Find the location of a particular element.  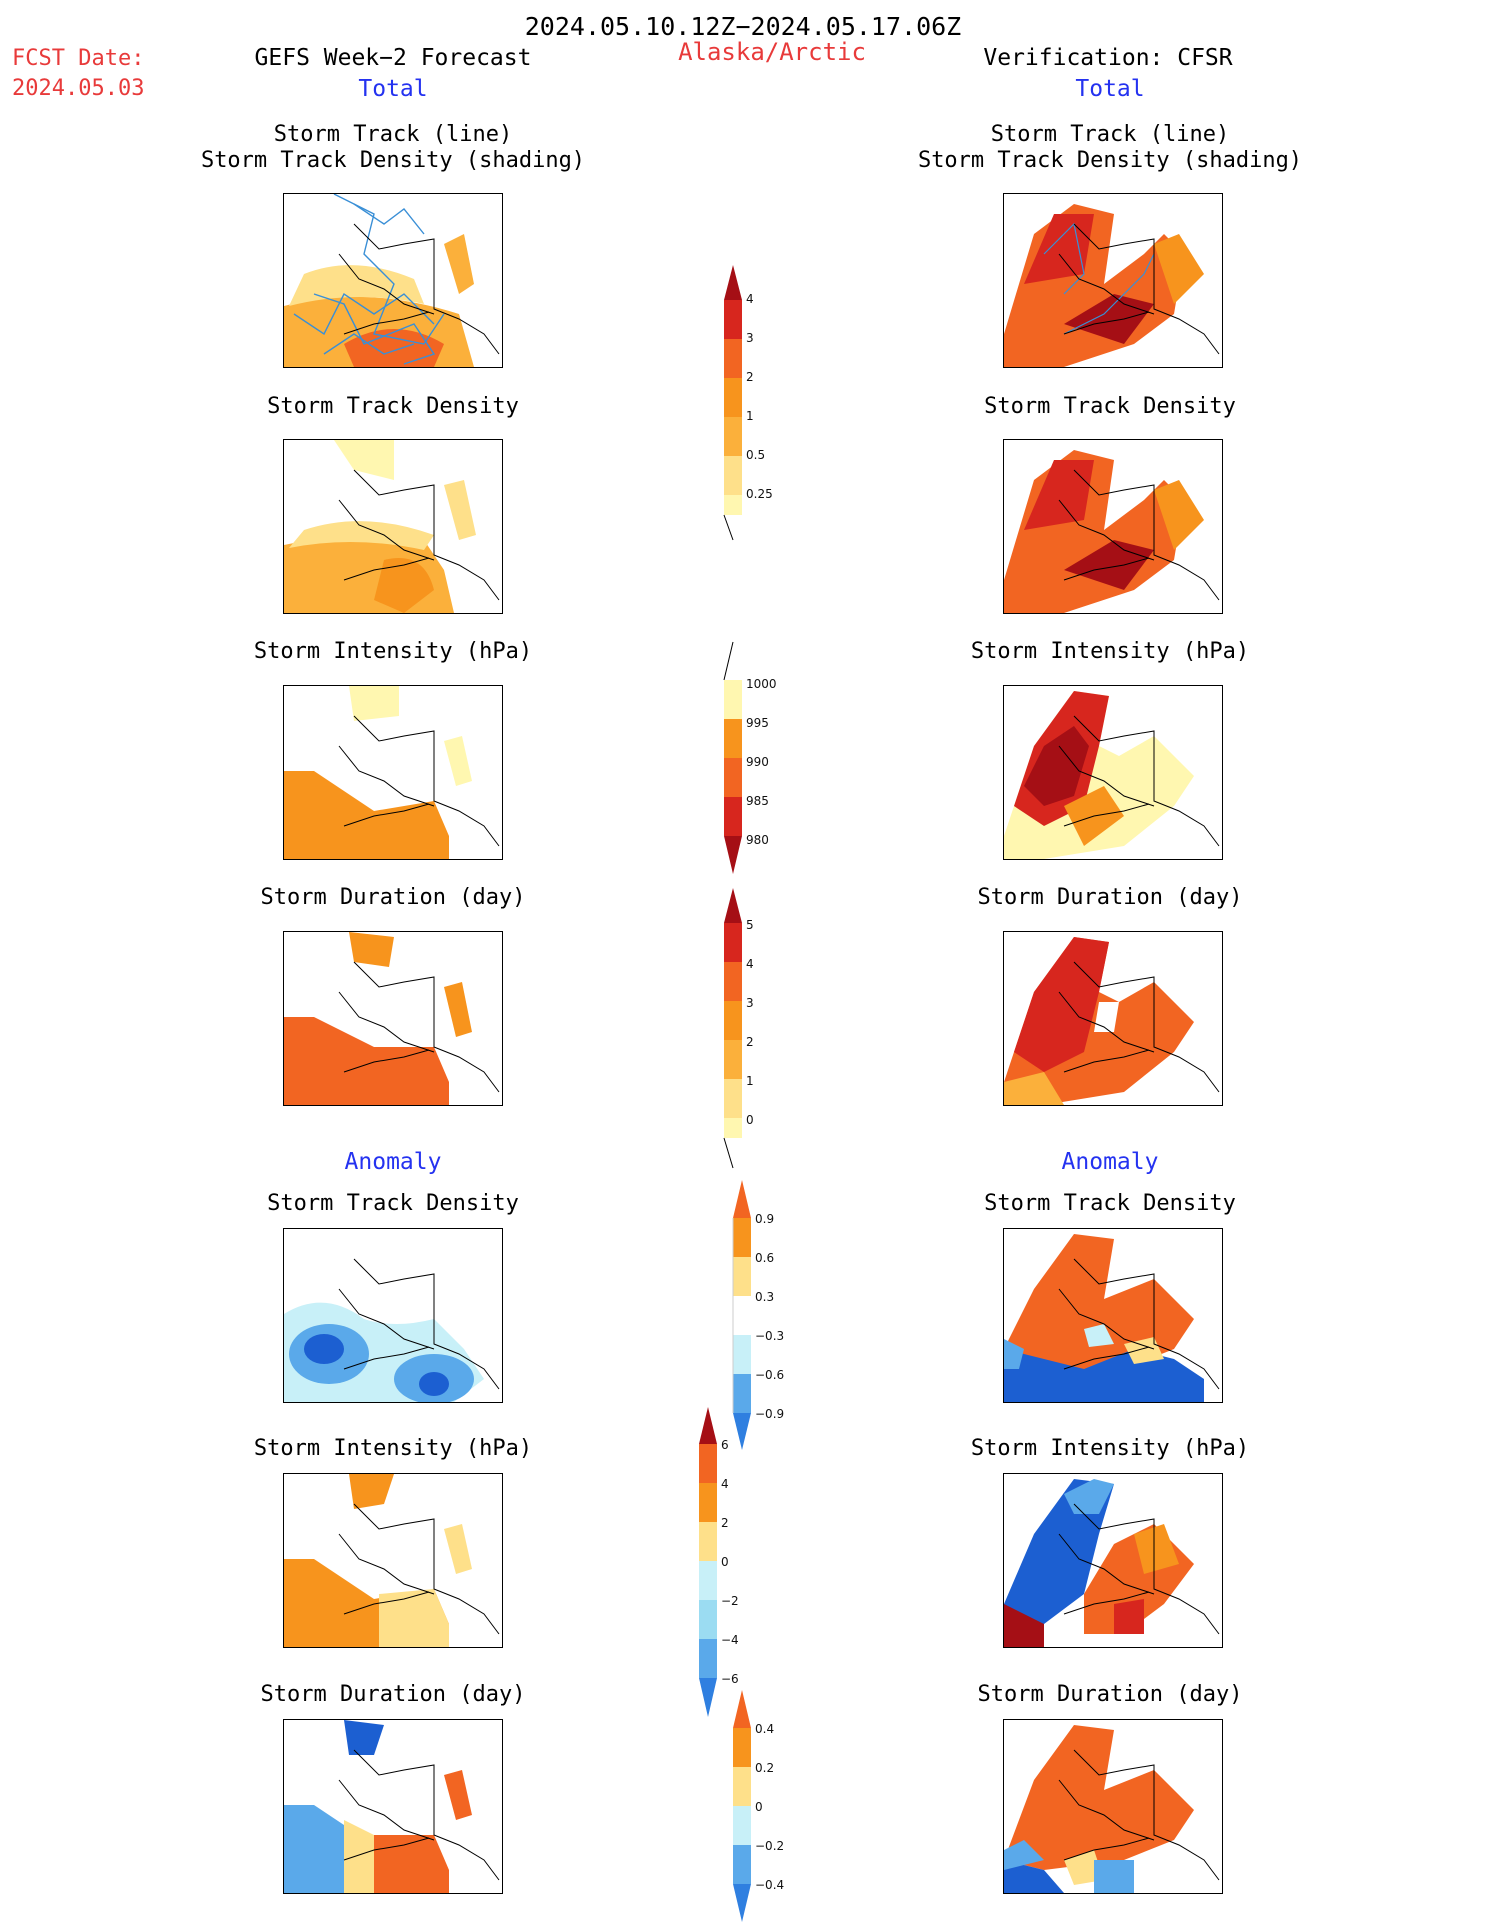

date-range-title: 2024.05.10.12Z−2024.05.17.06Z is located at coordinates (743, 26).